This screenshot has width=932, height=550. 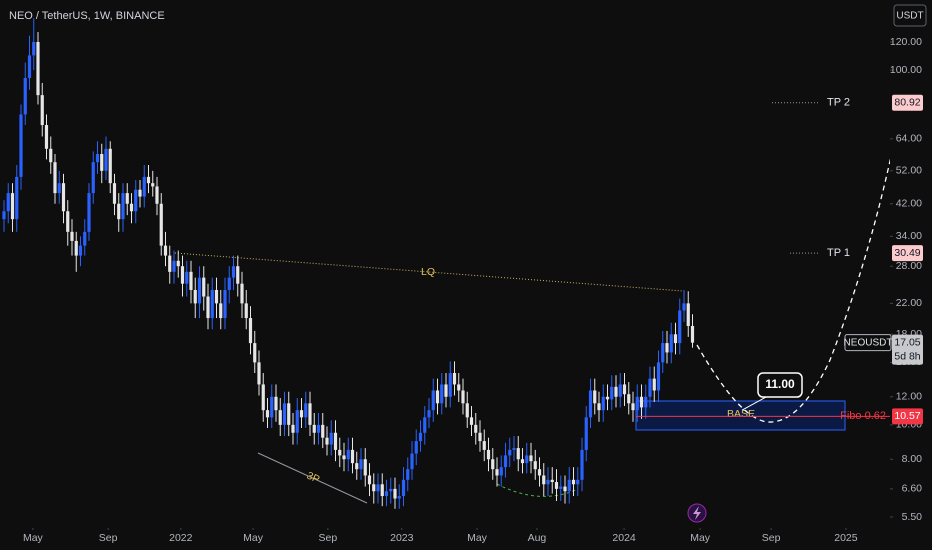 What do you see at coordinates (907, 349) in the screenshot?
I see `last-price-box` at bounding box center [907, 349].